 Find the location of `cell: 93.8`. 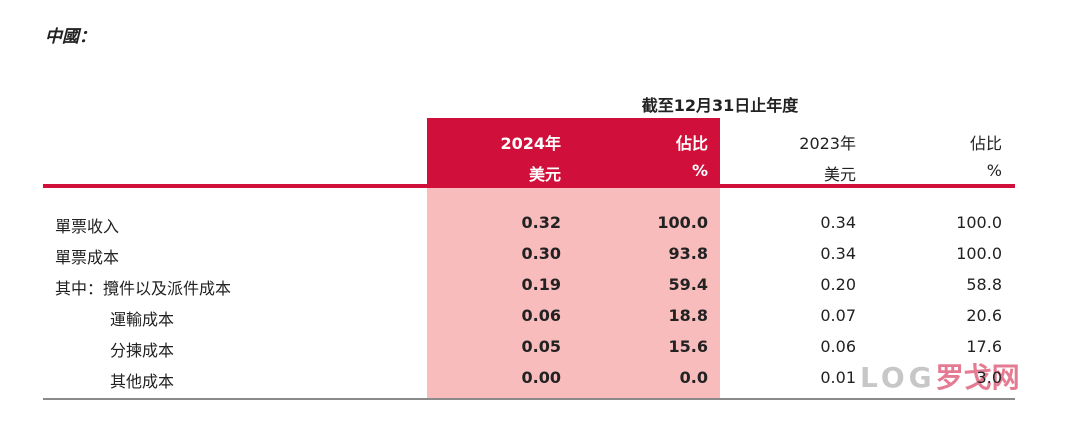

cell: 93.8 is located at coordinates (688, 253).